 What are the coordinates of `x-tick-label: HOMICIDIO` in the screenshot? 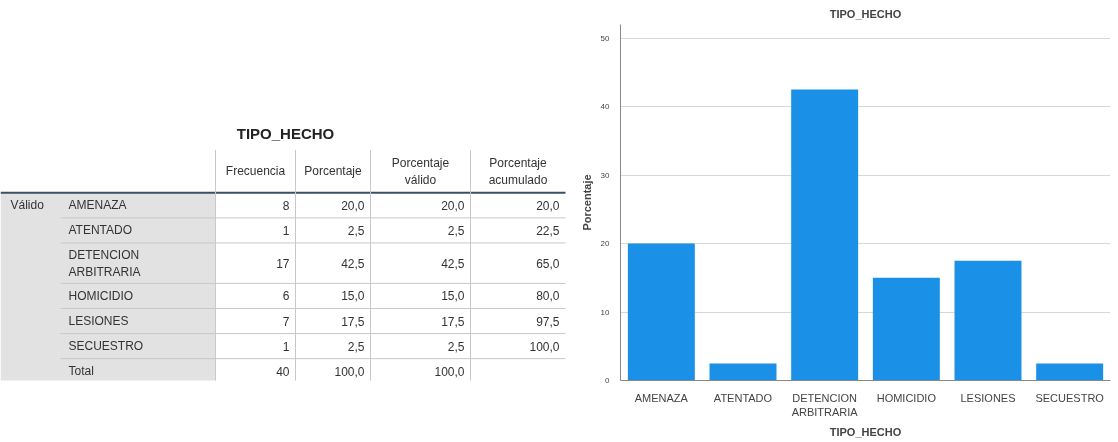 It's located at (906, 397).